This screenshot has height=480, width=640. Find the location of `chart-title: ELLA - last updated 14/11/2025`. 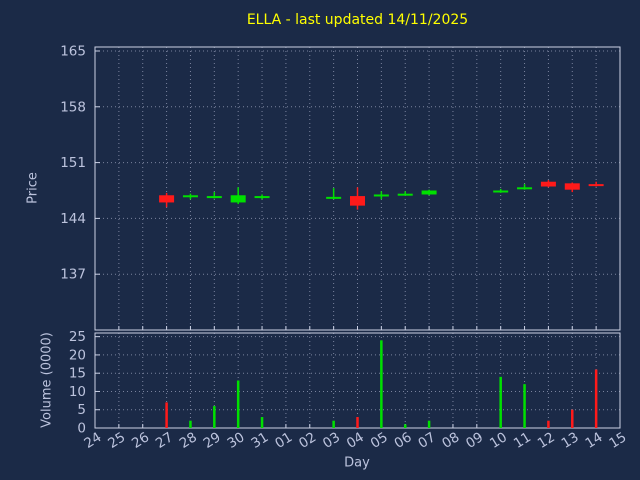

chart-title: ELLA - last updated 14/11/2025 is located at coordinates (357, 20).